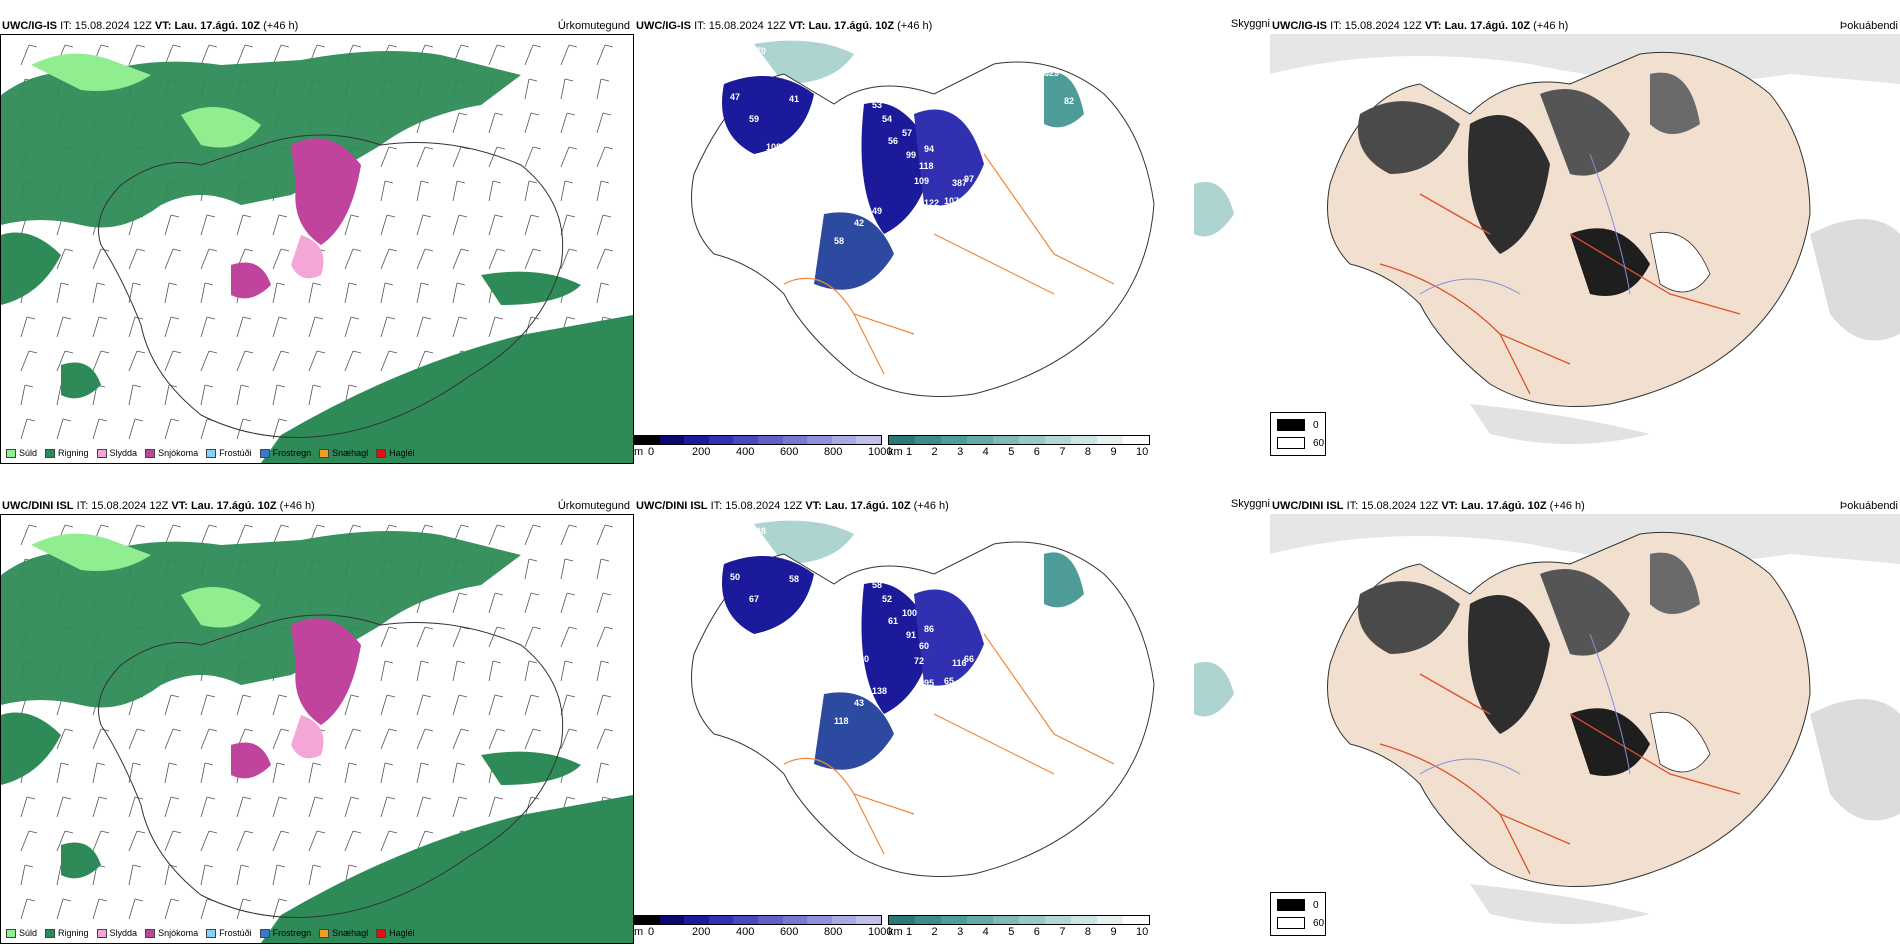 Image resolution: width=1900 pixels, height=952 pixels. I want to click on visibility-value: 122, so click(931, 203).